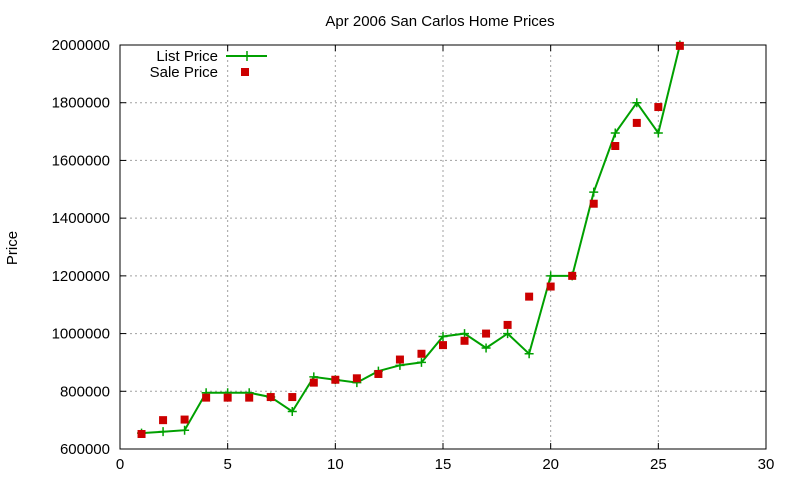  Describe the element at coordinates (245, 72) in the screenshot. I see `legend-sale-price-marker` at that location.